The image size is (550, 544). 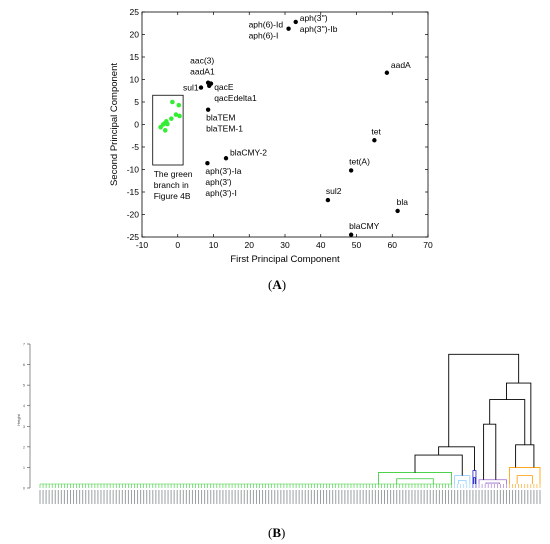 I want to click on y-axis-label: Second Principal Component, so click(x=114, y=124).